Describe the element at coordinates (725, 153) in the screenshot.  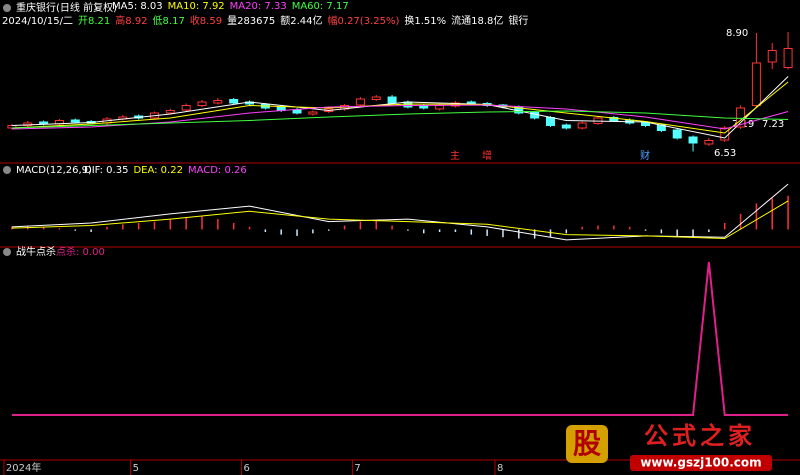
I see `annotation: 6.53` at that location.